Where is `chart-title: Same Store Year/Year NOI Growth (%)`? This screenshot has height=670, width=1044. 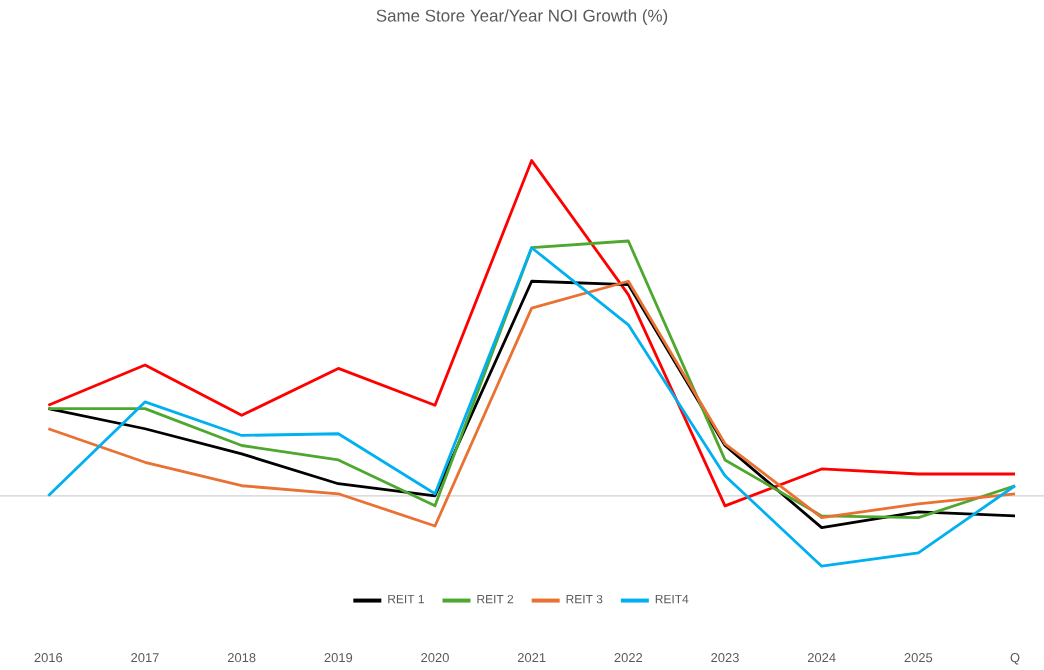
chart-title: Same Store Year/Year NOI Growth (%) is located at coordinates (522, 17).